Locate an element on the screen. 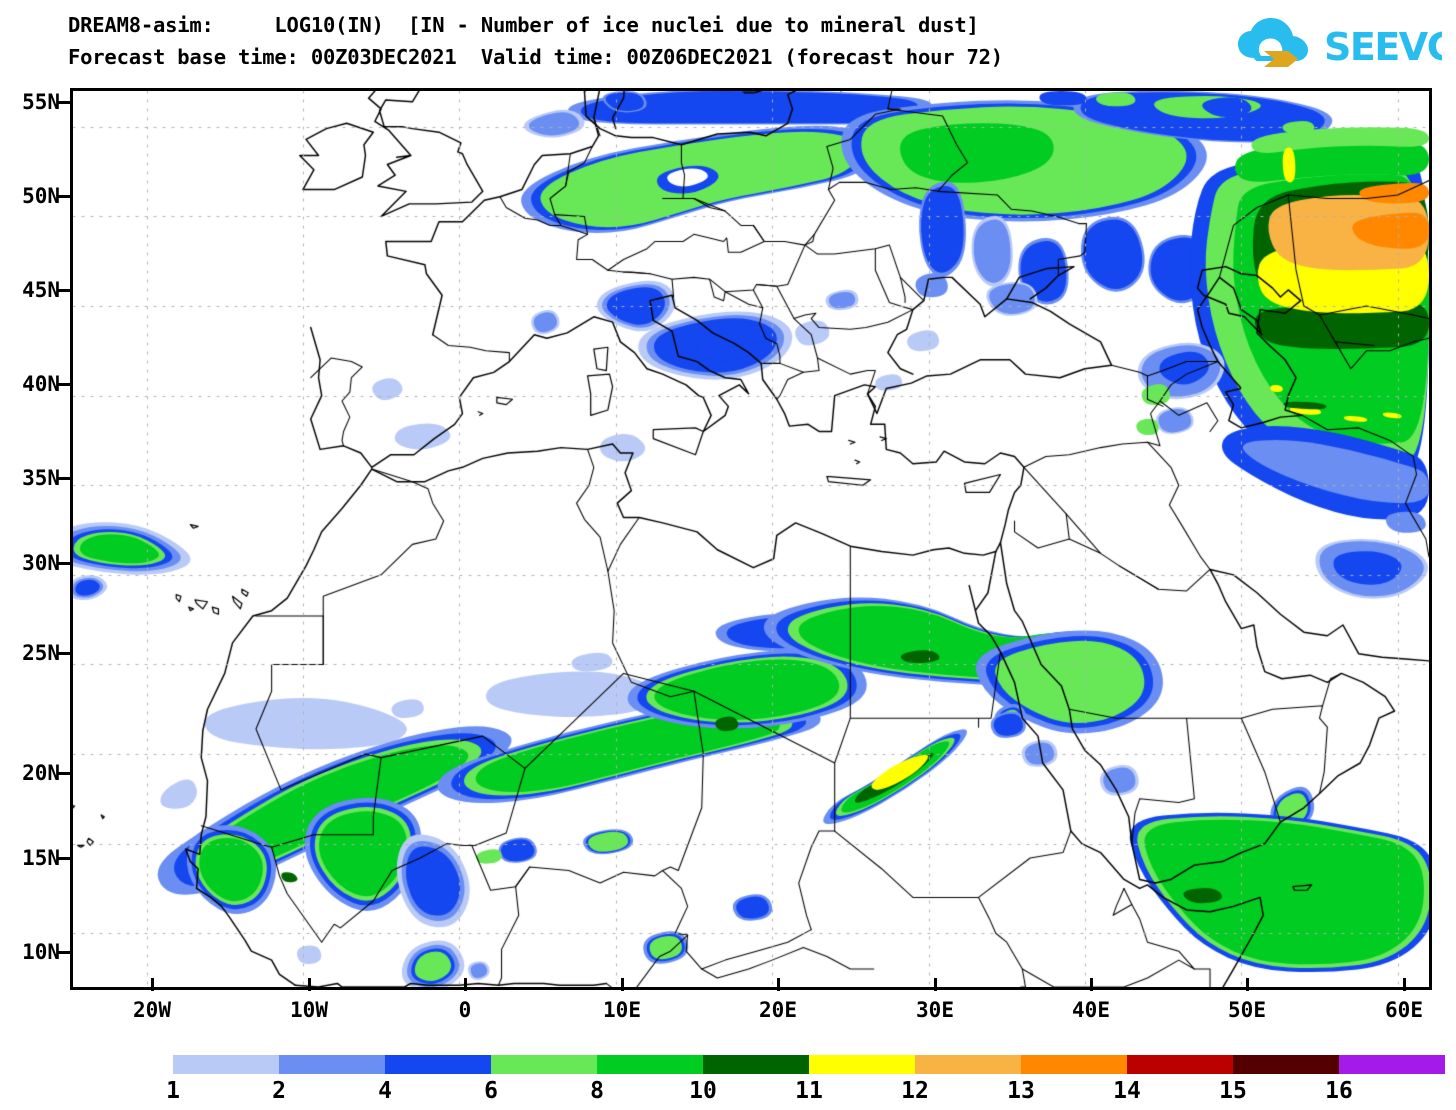 The image size is (1456, 1110). latitude-label: 15N is located at coordinates (41, 858).